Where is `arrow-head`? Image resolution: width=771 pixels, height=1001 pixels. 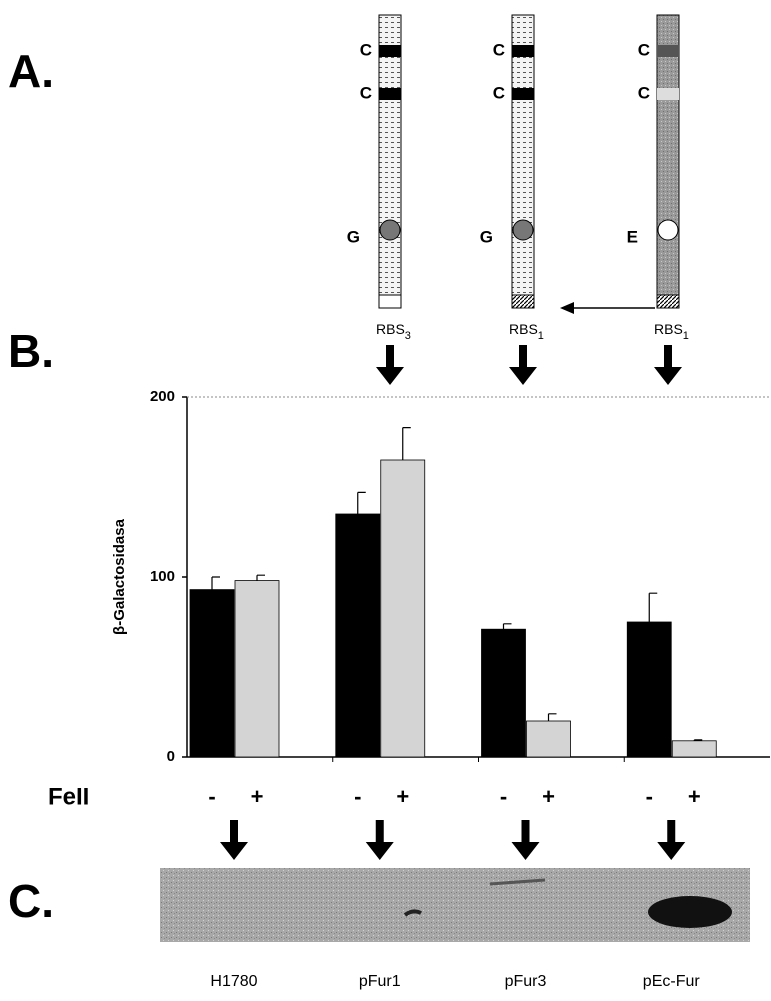
arrow-head is located at coordinates (567, 308).